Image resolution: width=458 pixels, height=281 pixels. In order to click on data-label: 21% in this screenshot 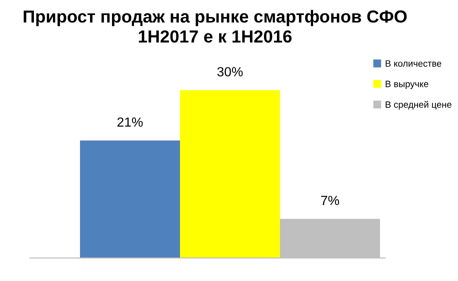, I will do `click(130, 122)`.